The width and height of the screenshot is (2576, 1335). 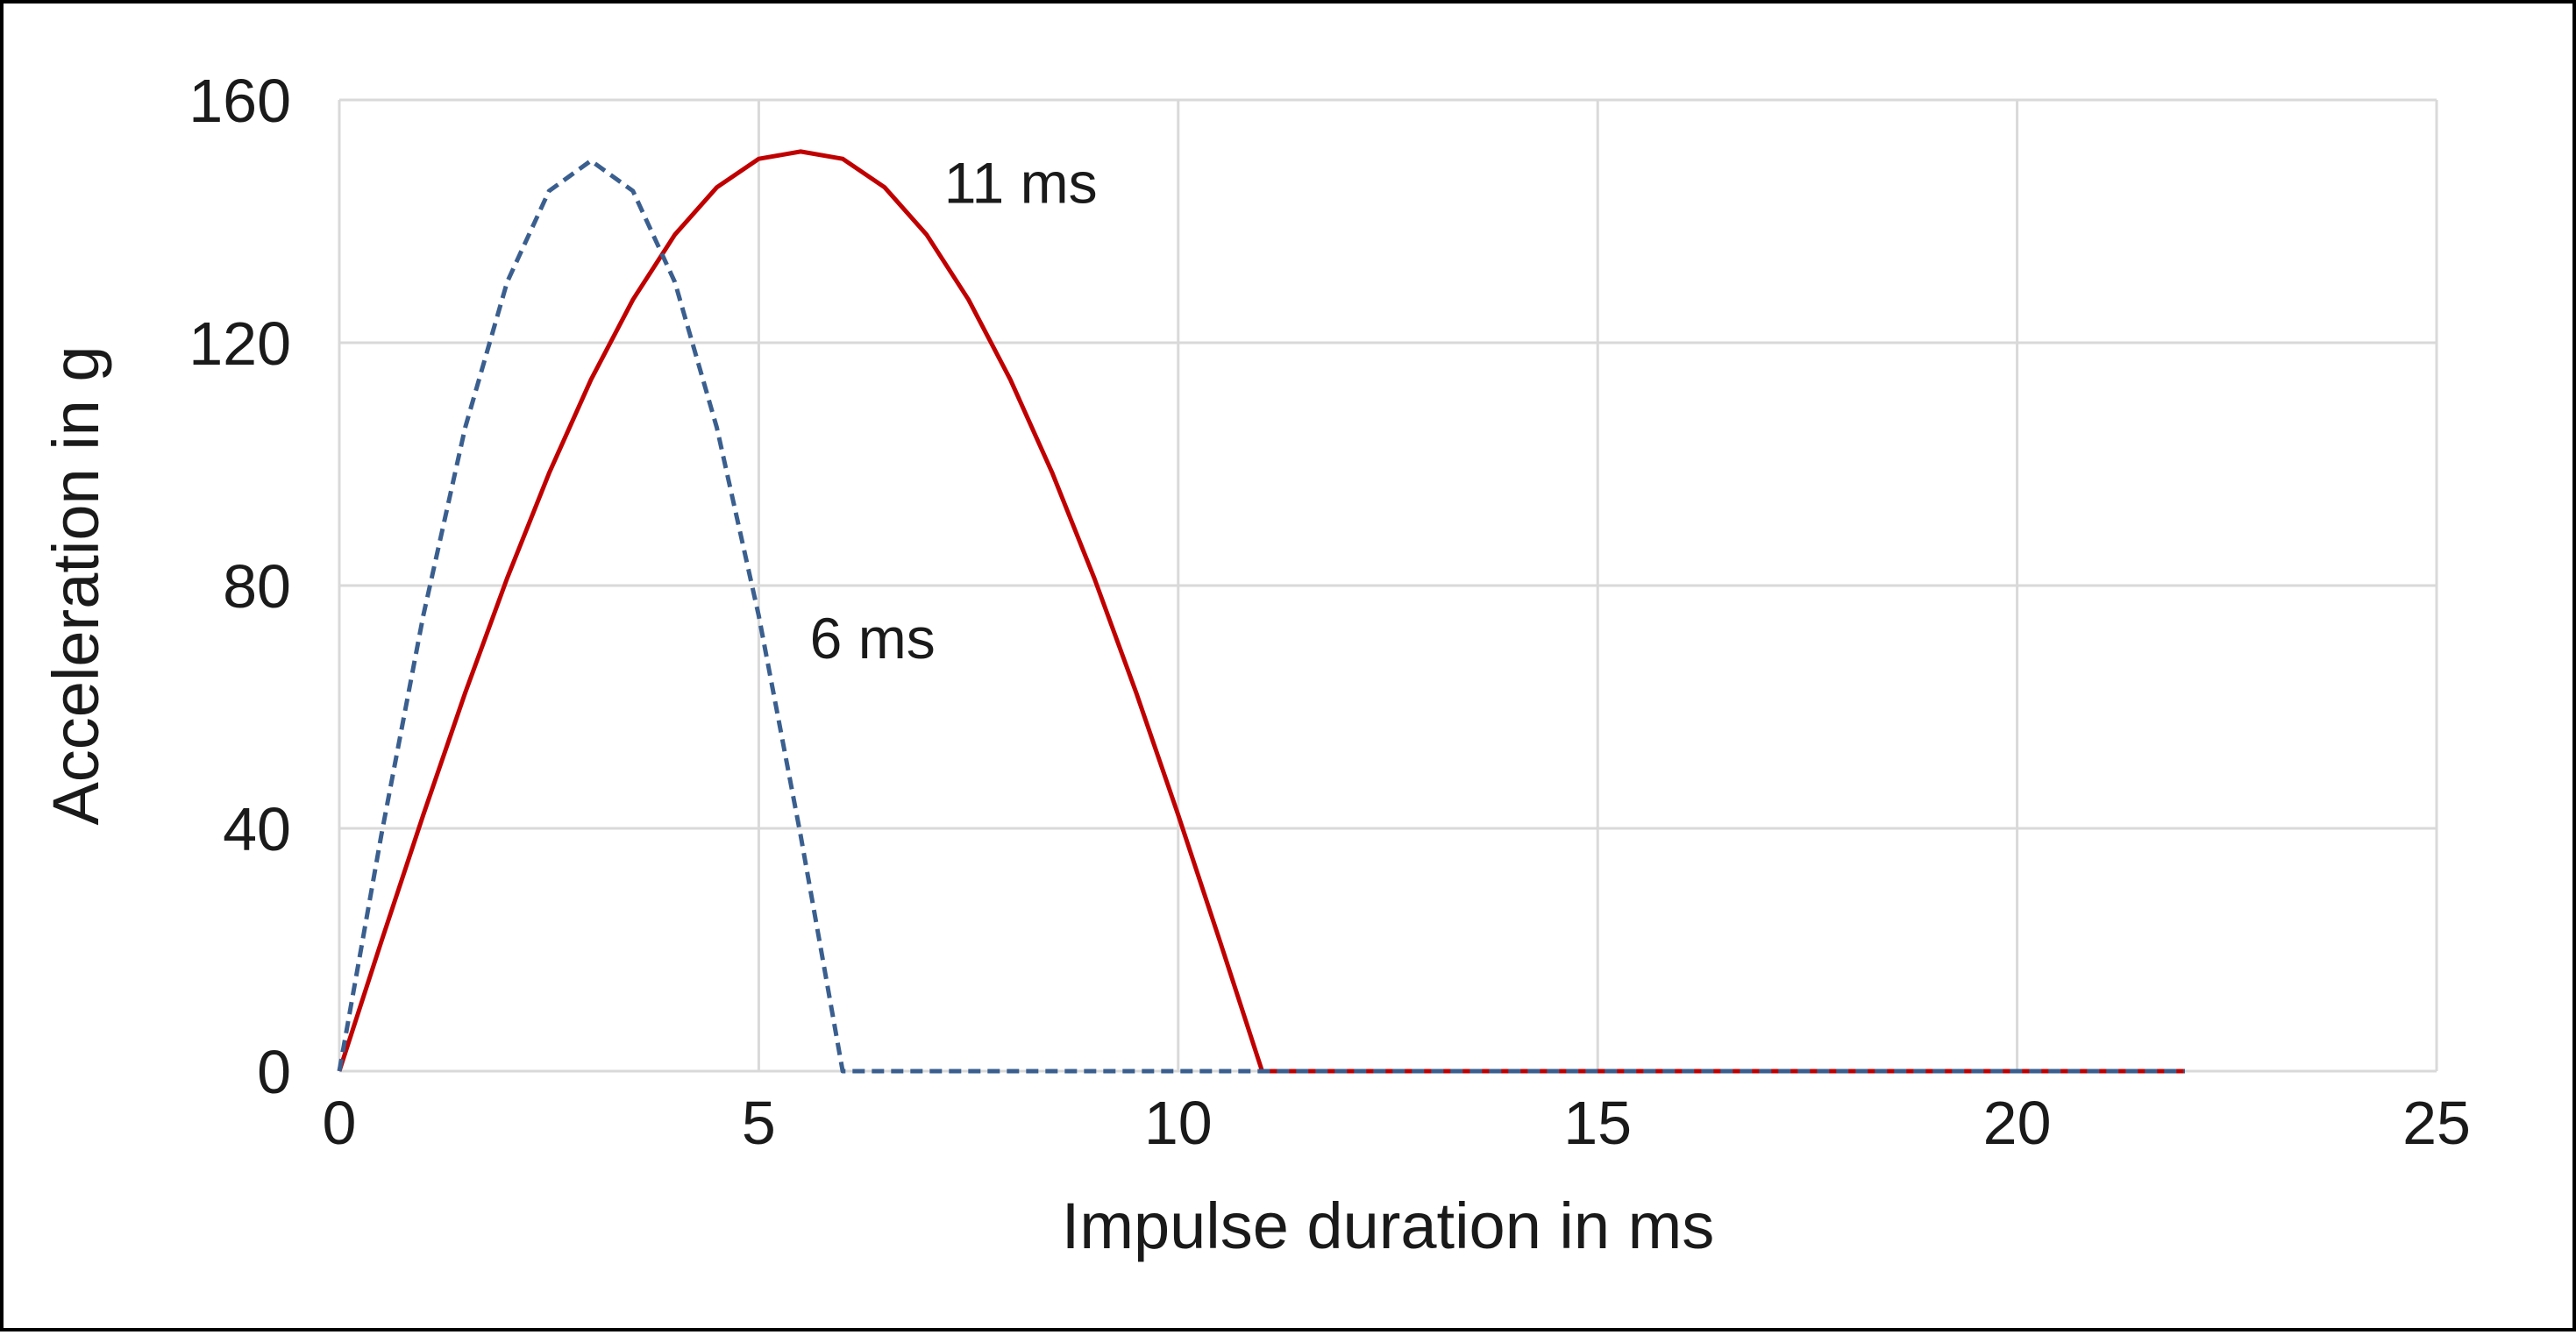 What do you see at coordinates (240, 101) in the screenshot?
I see `y-tick-label-160: 160` at bounding box center [240, 101].